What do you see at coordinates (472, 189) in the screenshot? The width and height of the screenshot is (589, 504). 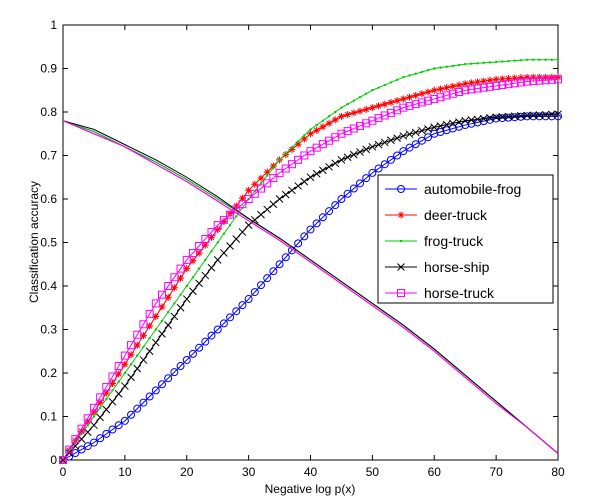 I see `legend-label: automobile-frog` at bounding box center [472, 189].